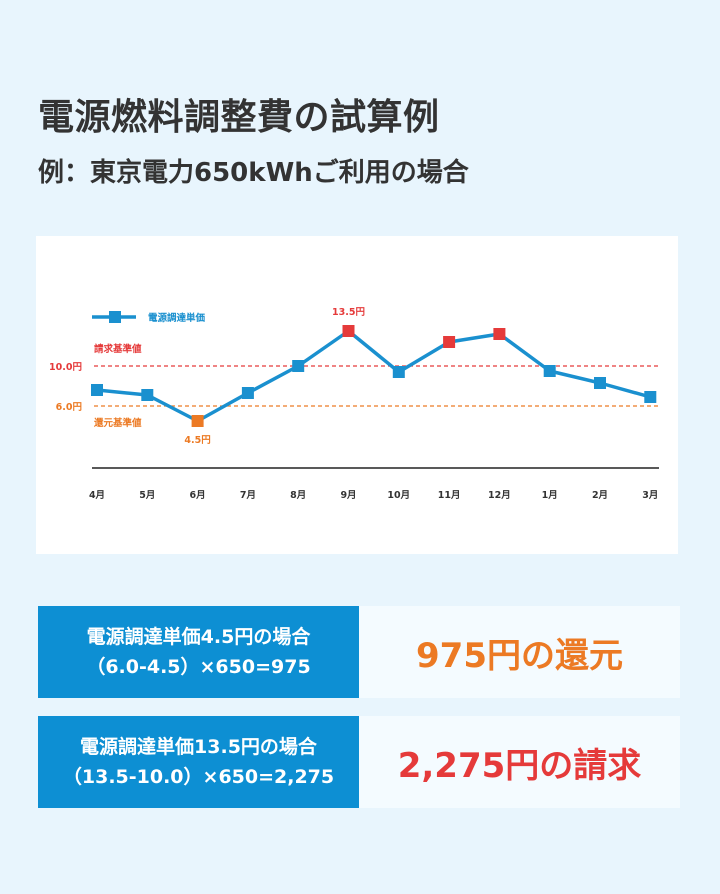  What do you see at coordinates (549, 371) in the screenshot?
I see `data-point-1月` at bounding box center [549, 371].